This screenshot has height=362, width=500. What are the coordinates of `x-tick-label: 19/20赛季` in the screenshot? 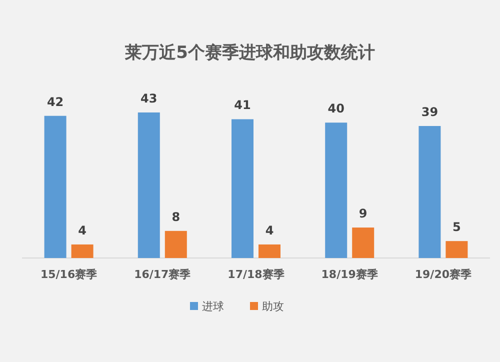 It's located at (443, 274).